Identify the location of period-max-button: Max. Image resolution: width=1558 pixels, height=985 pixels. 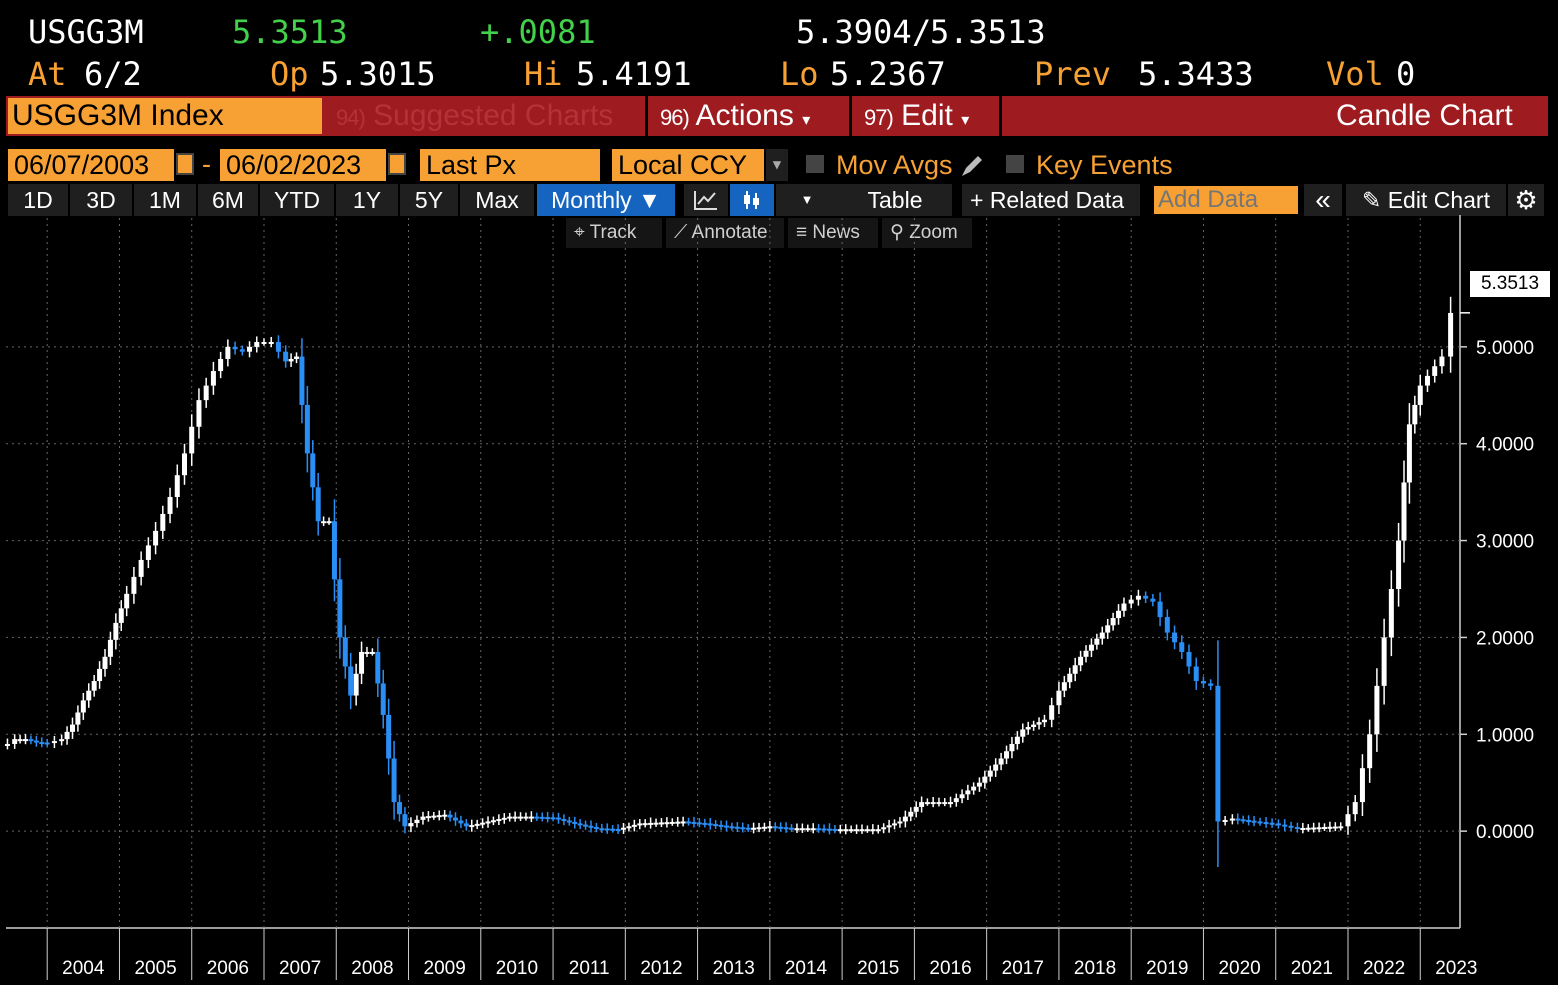
(497, 200).